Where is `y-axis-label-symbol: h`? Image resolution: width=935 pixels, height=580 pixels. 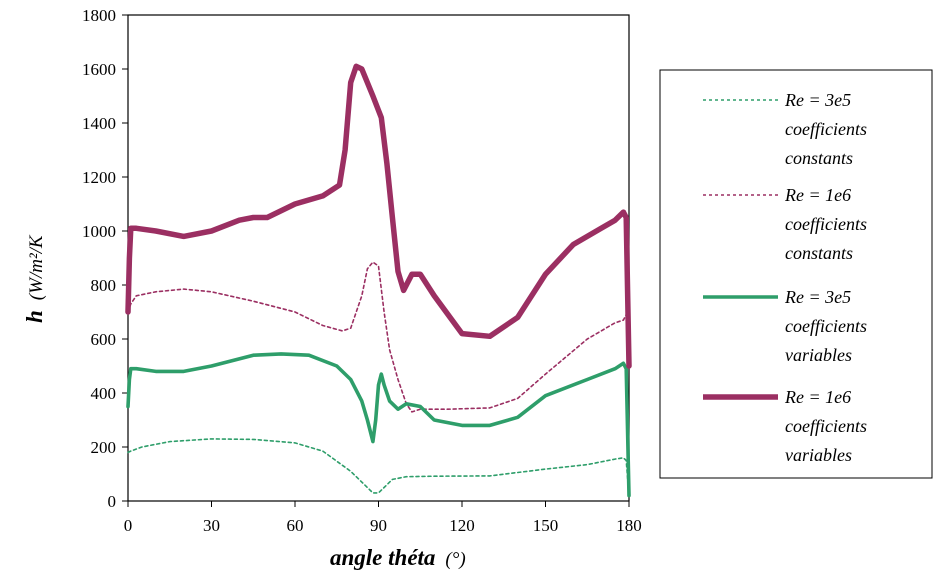
y-axis-label-symbol: h is located at coordinates (34, 316).